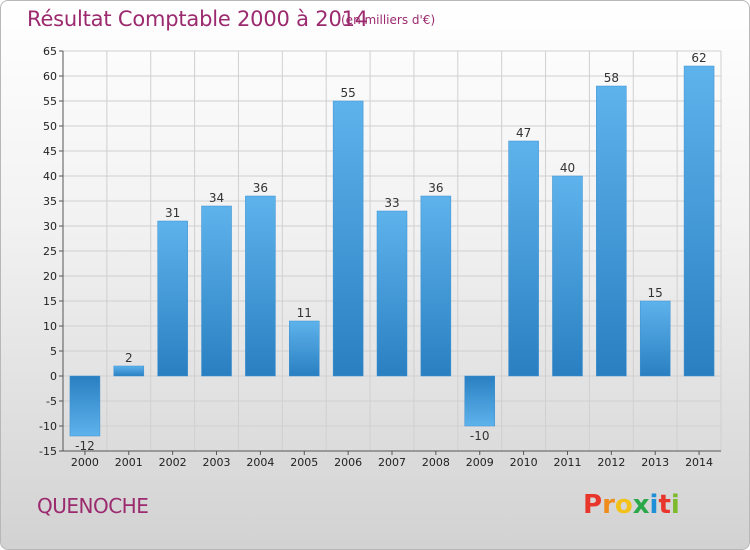  I want to click on x-tick-label: 2008, so click(436, 462).